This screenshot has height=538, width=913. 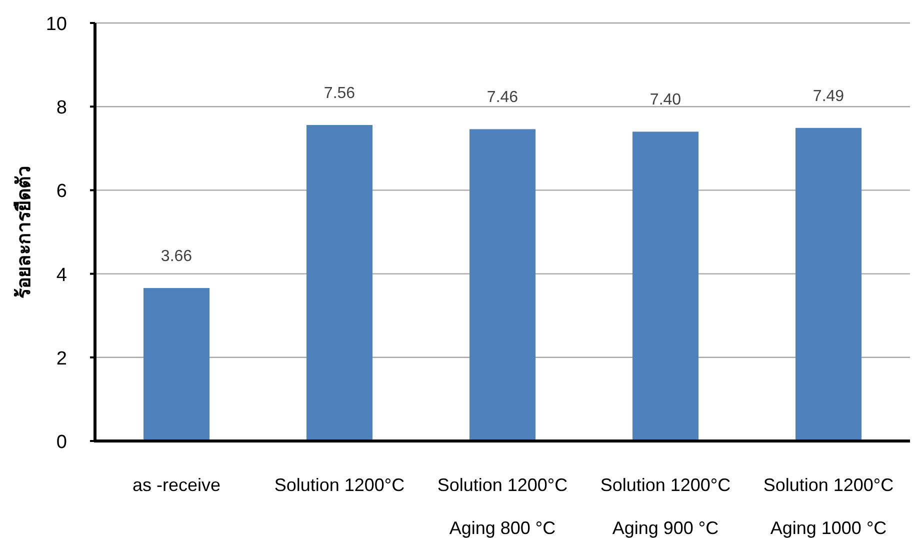 What do you see at coordinates (61, 359) in the screenshot?
I see `y-tick-label: 2` at bounding box center [61, 359].